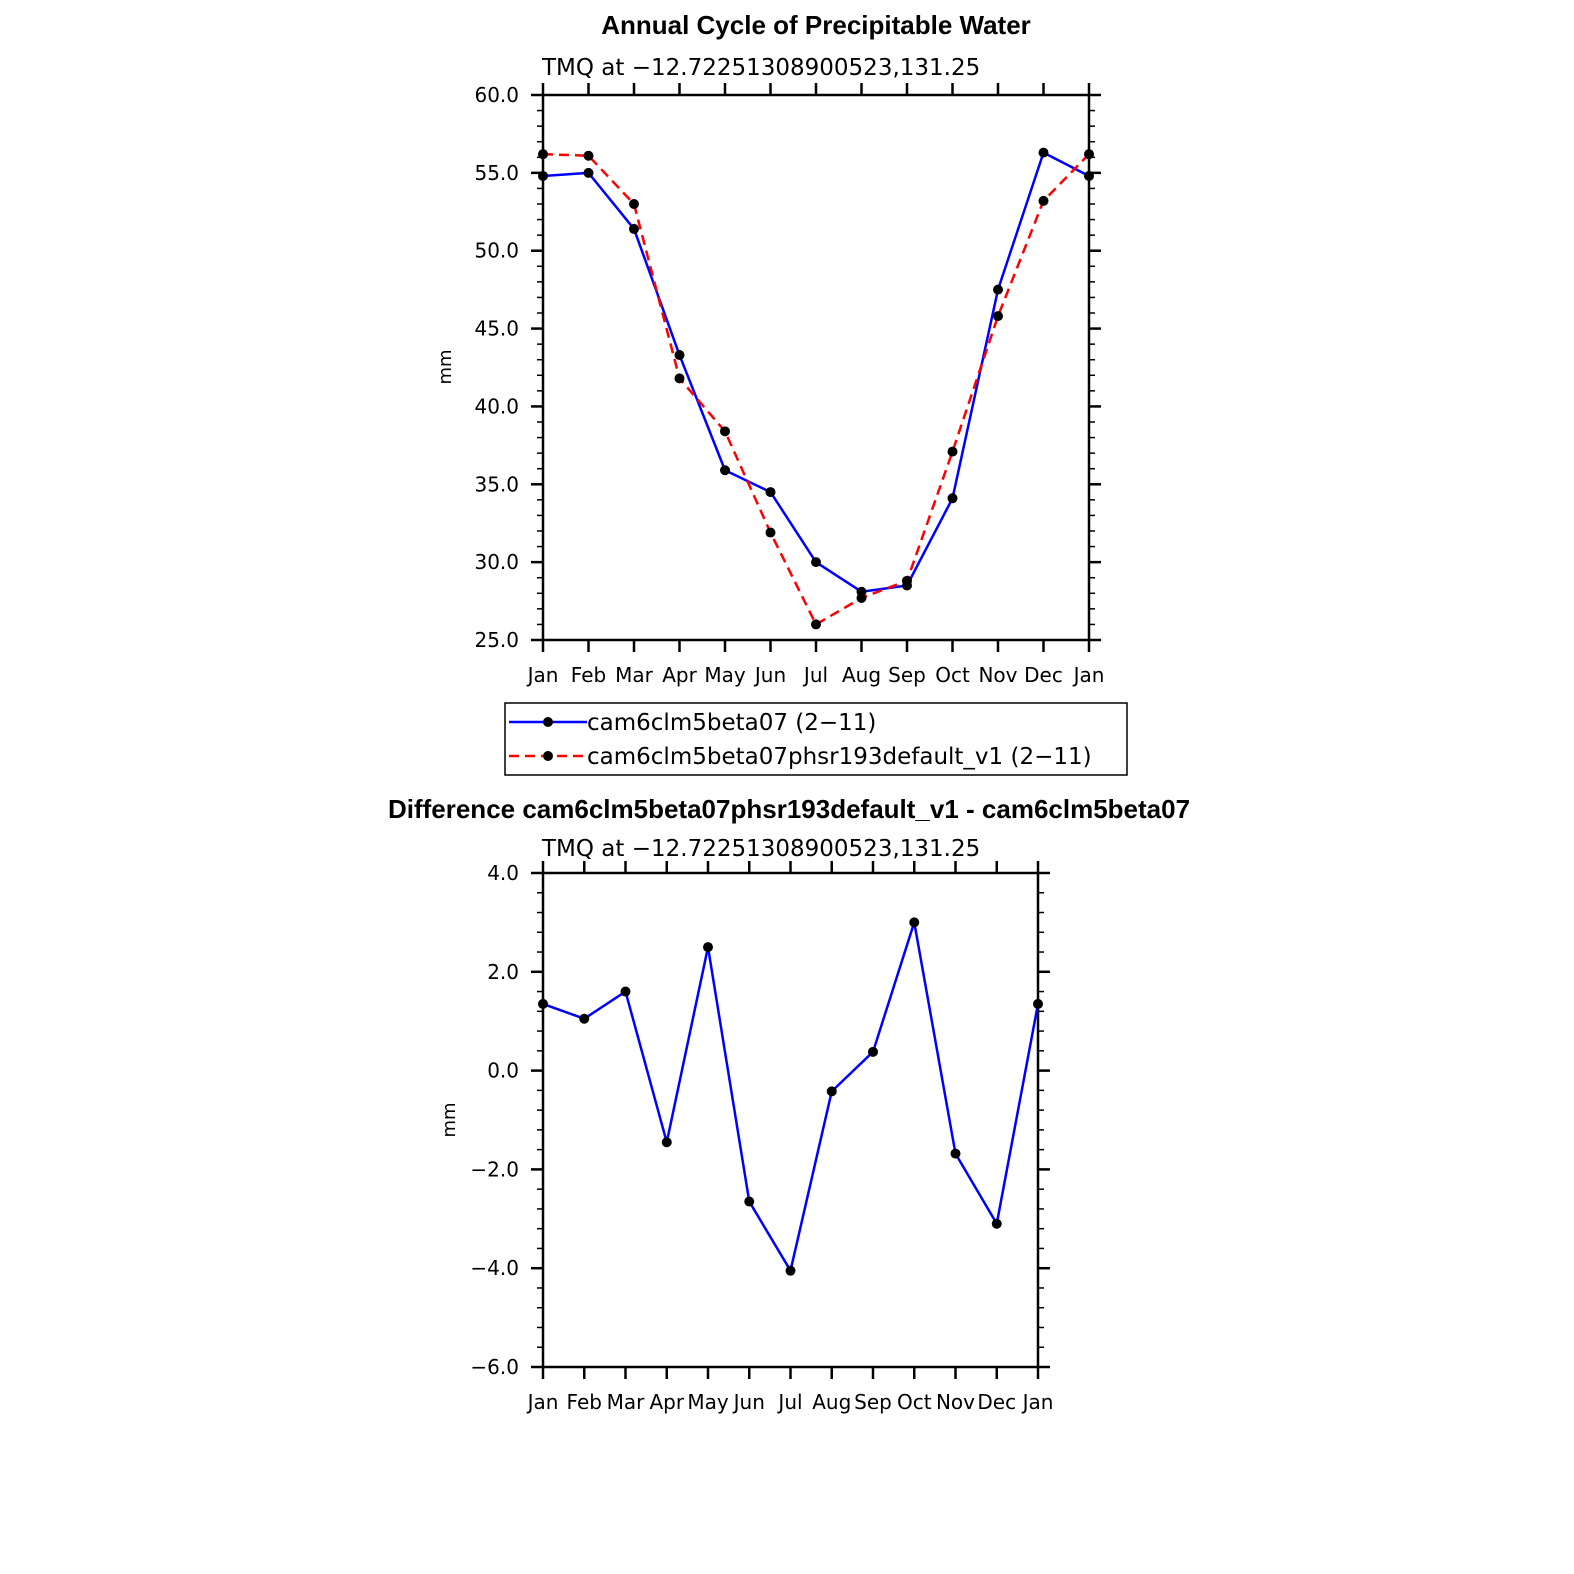  What do you see at coordinates (666, 1402) in the screenshot?
I see `bottom-chart-x-tick-label: Apr` at bounding box center [666, 1402].